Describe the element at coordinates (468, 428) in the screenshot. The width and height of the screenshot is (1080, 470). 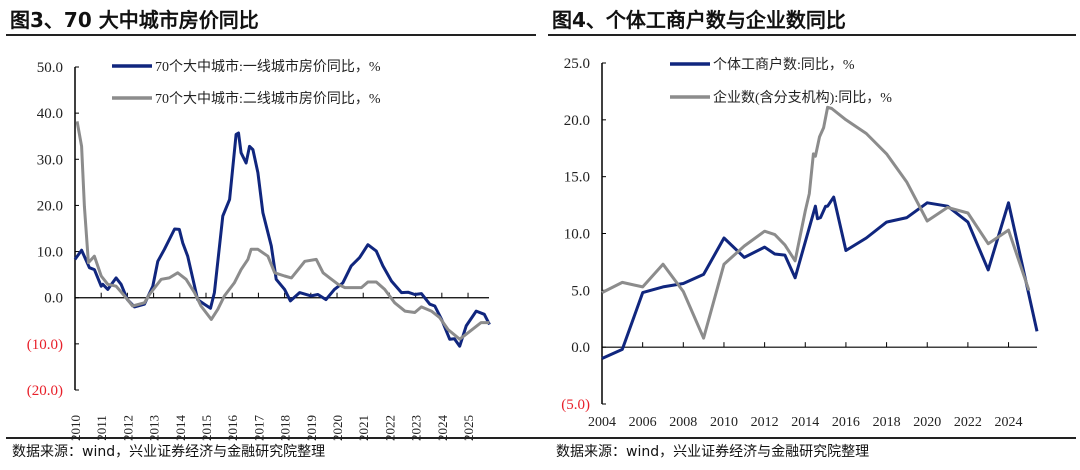
I see `x-tick-label: 2025` at that location.